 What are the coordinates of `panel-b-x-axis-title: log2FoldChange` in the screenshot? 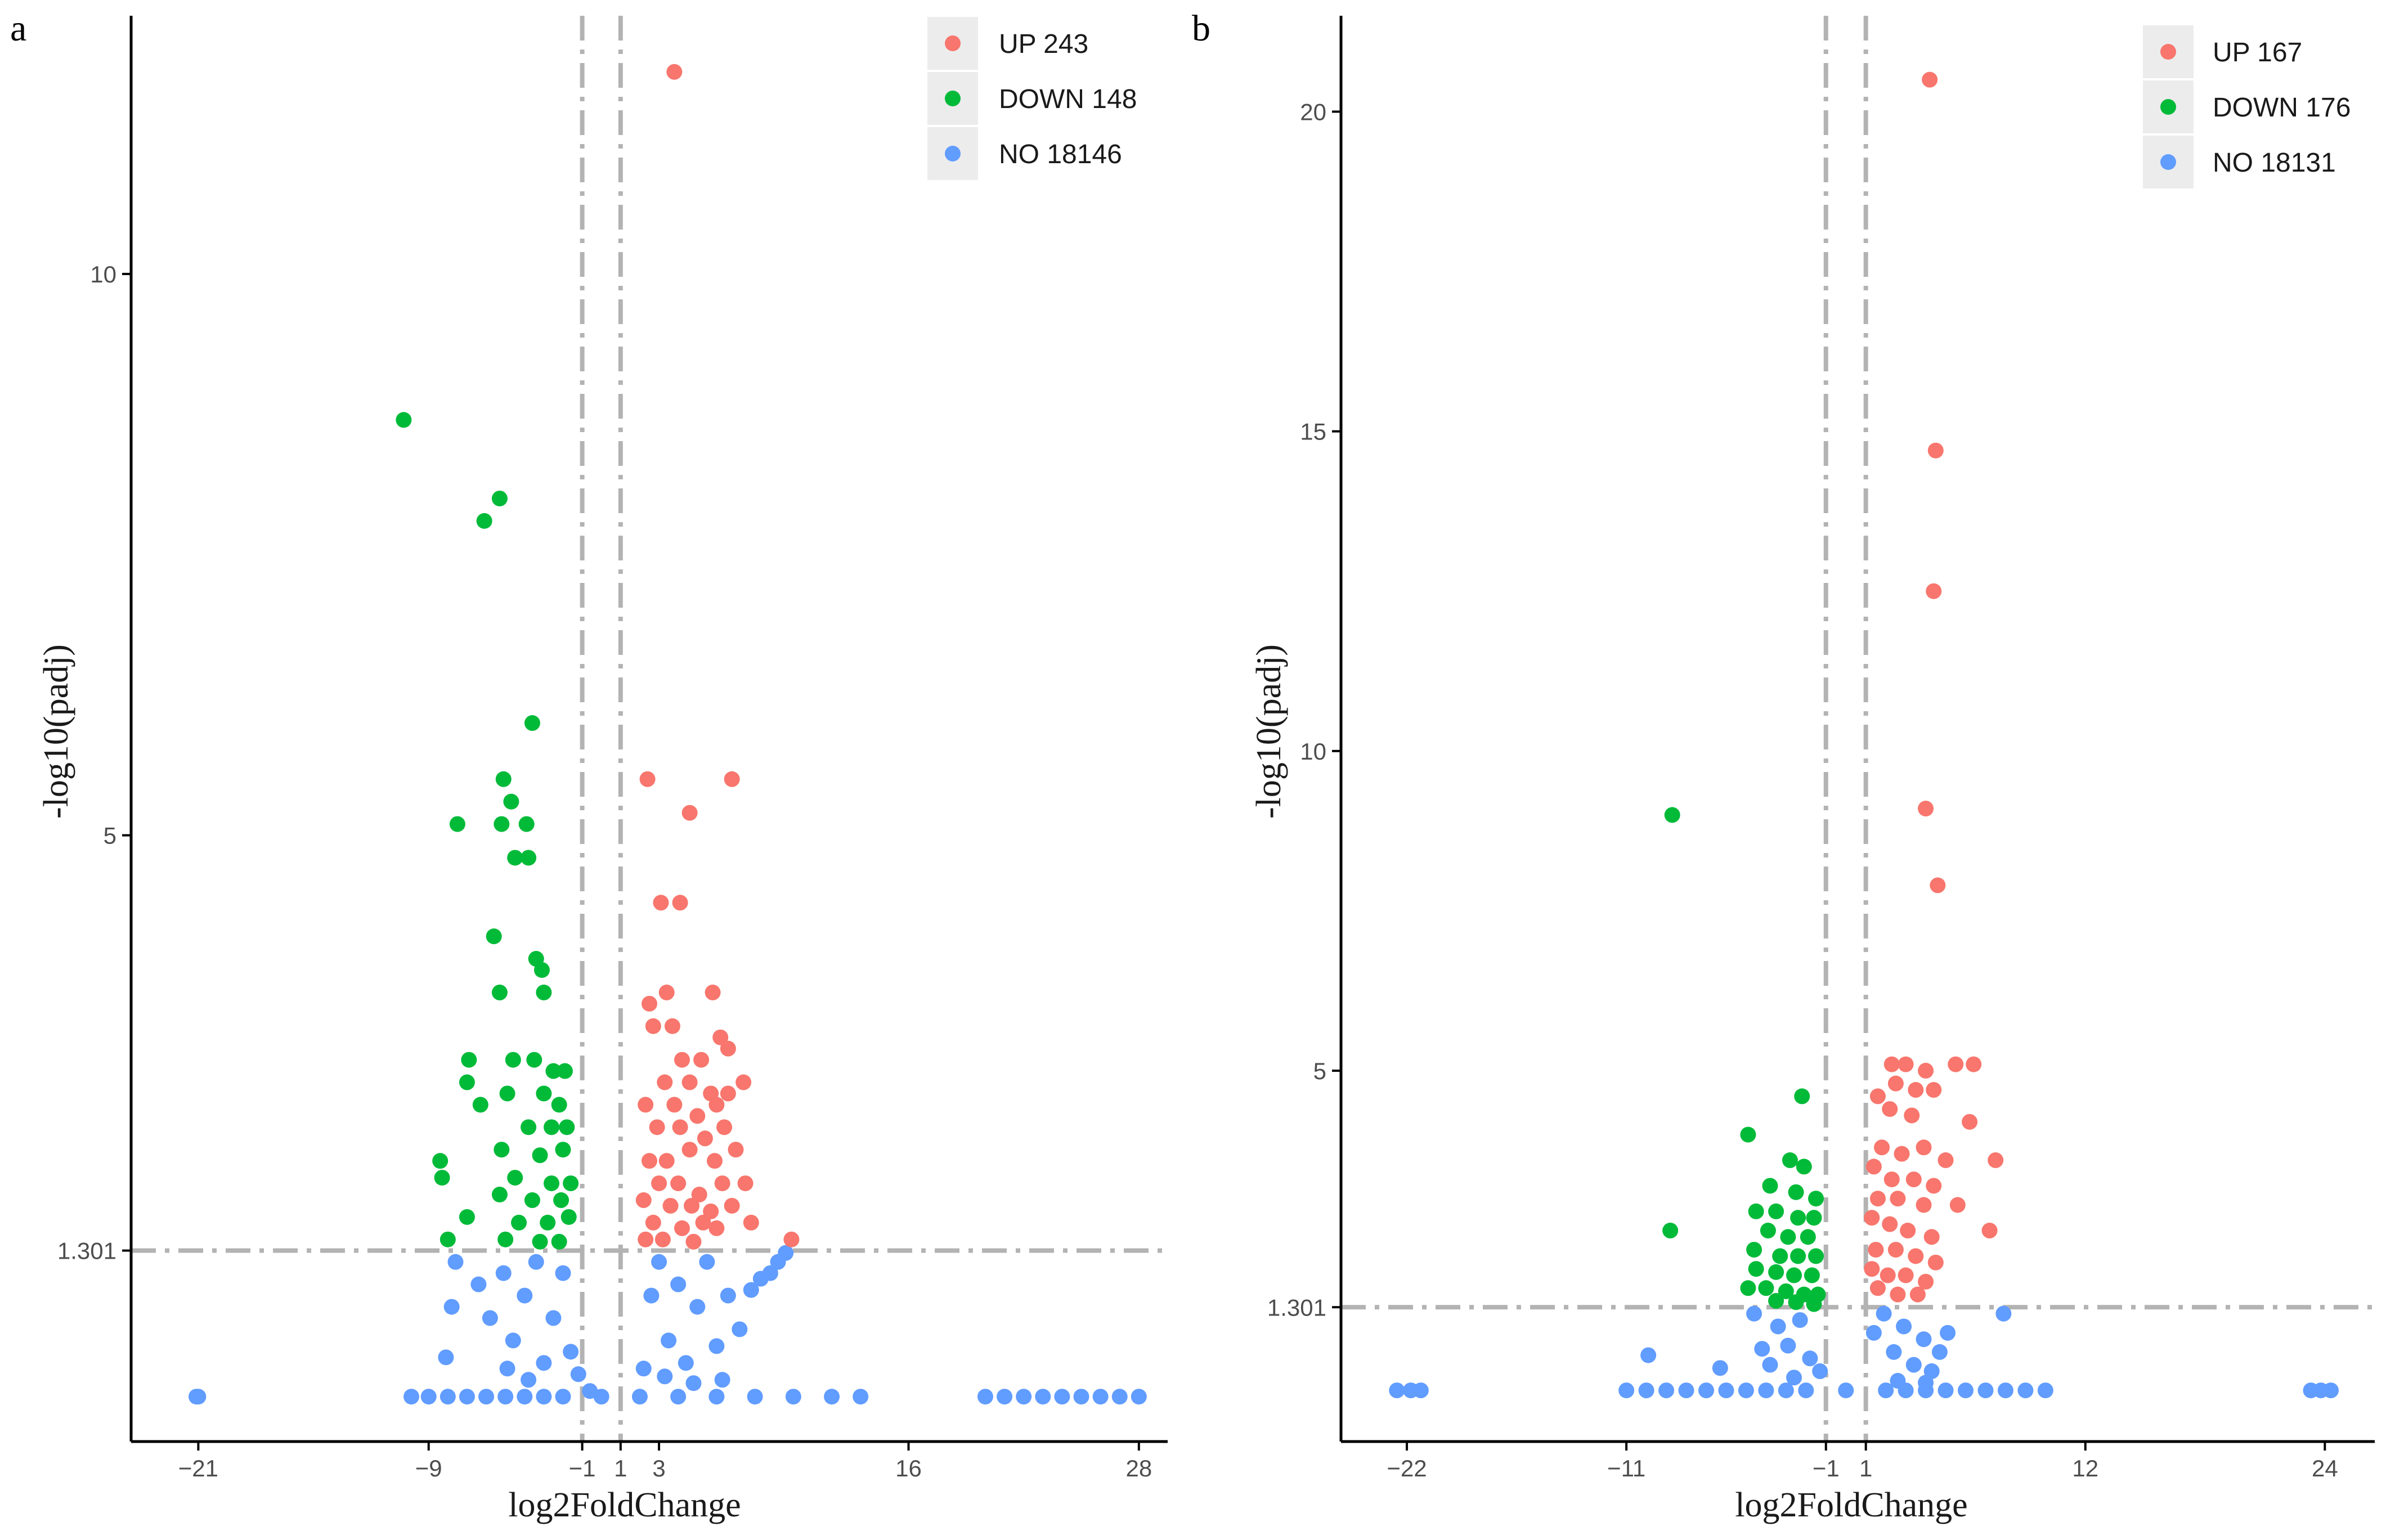 It's located at (1851, 1505).